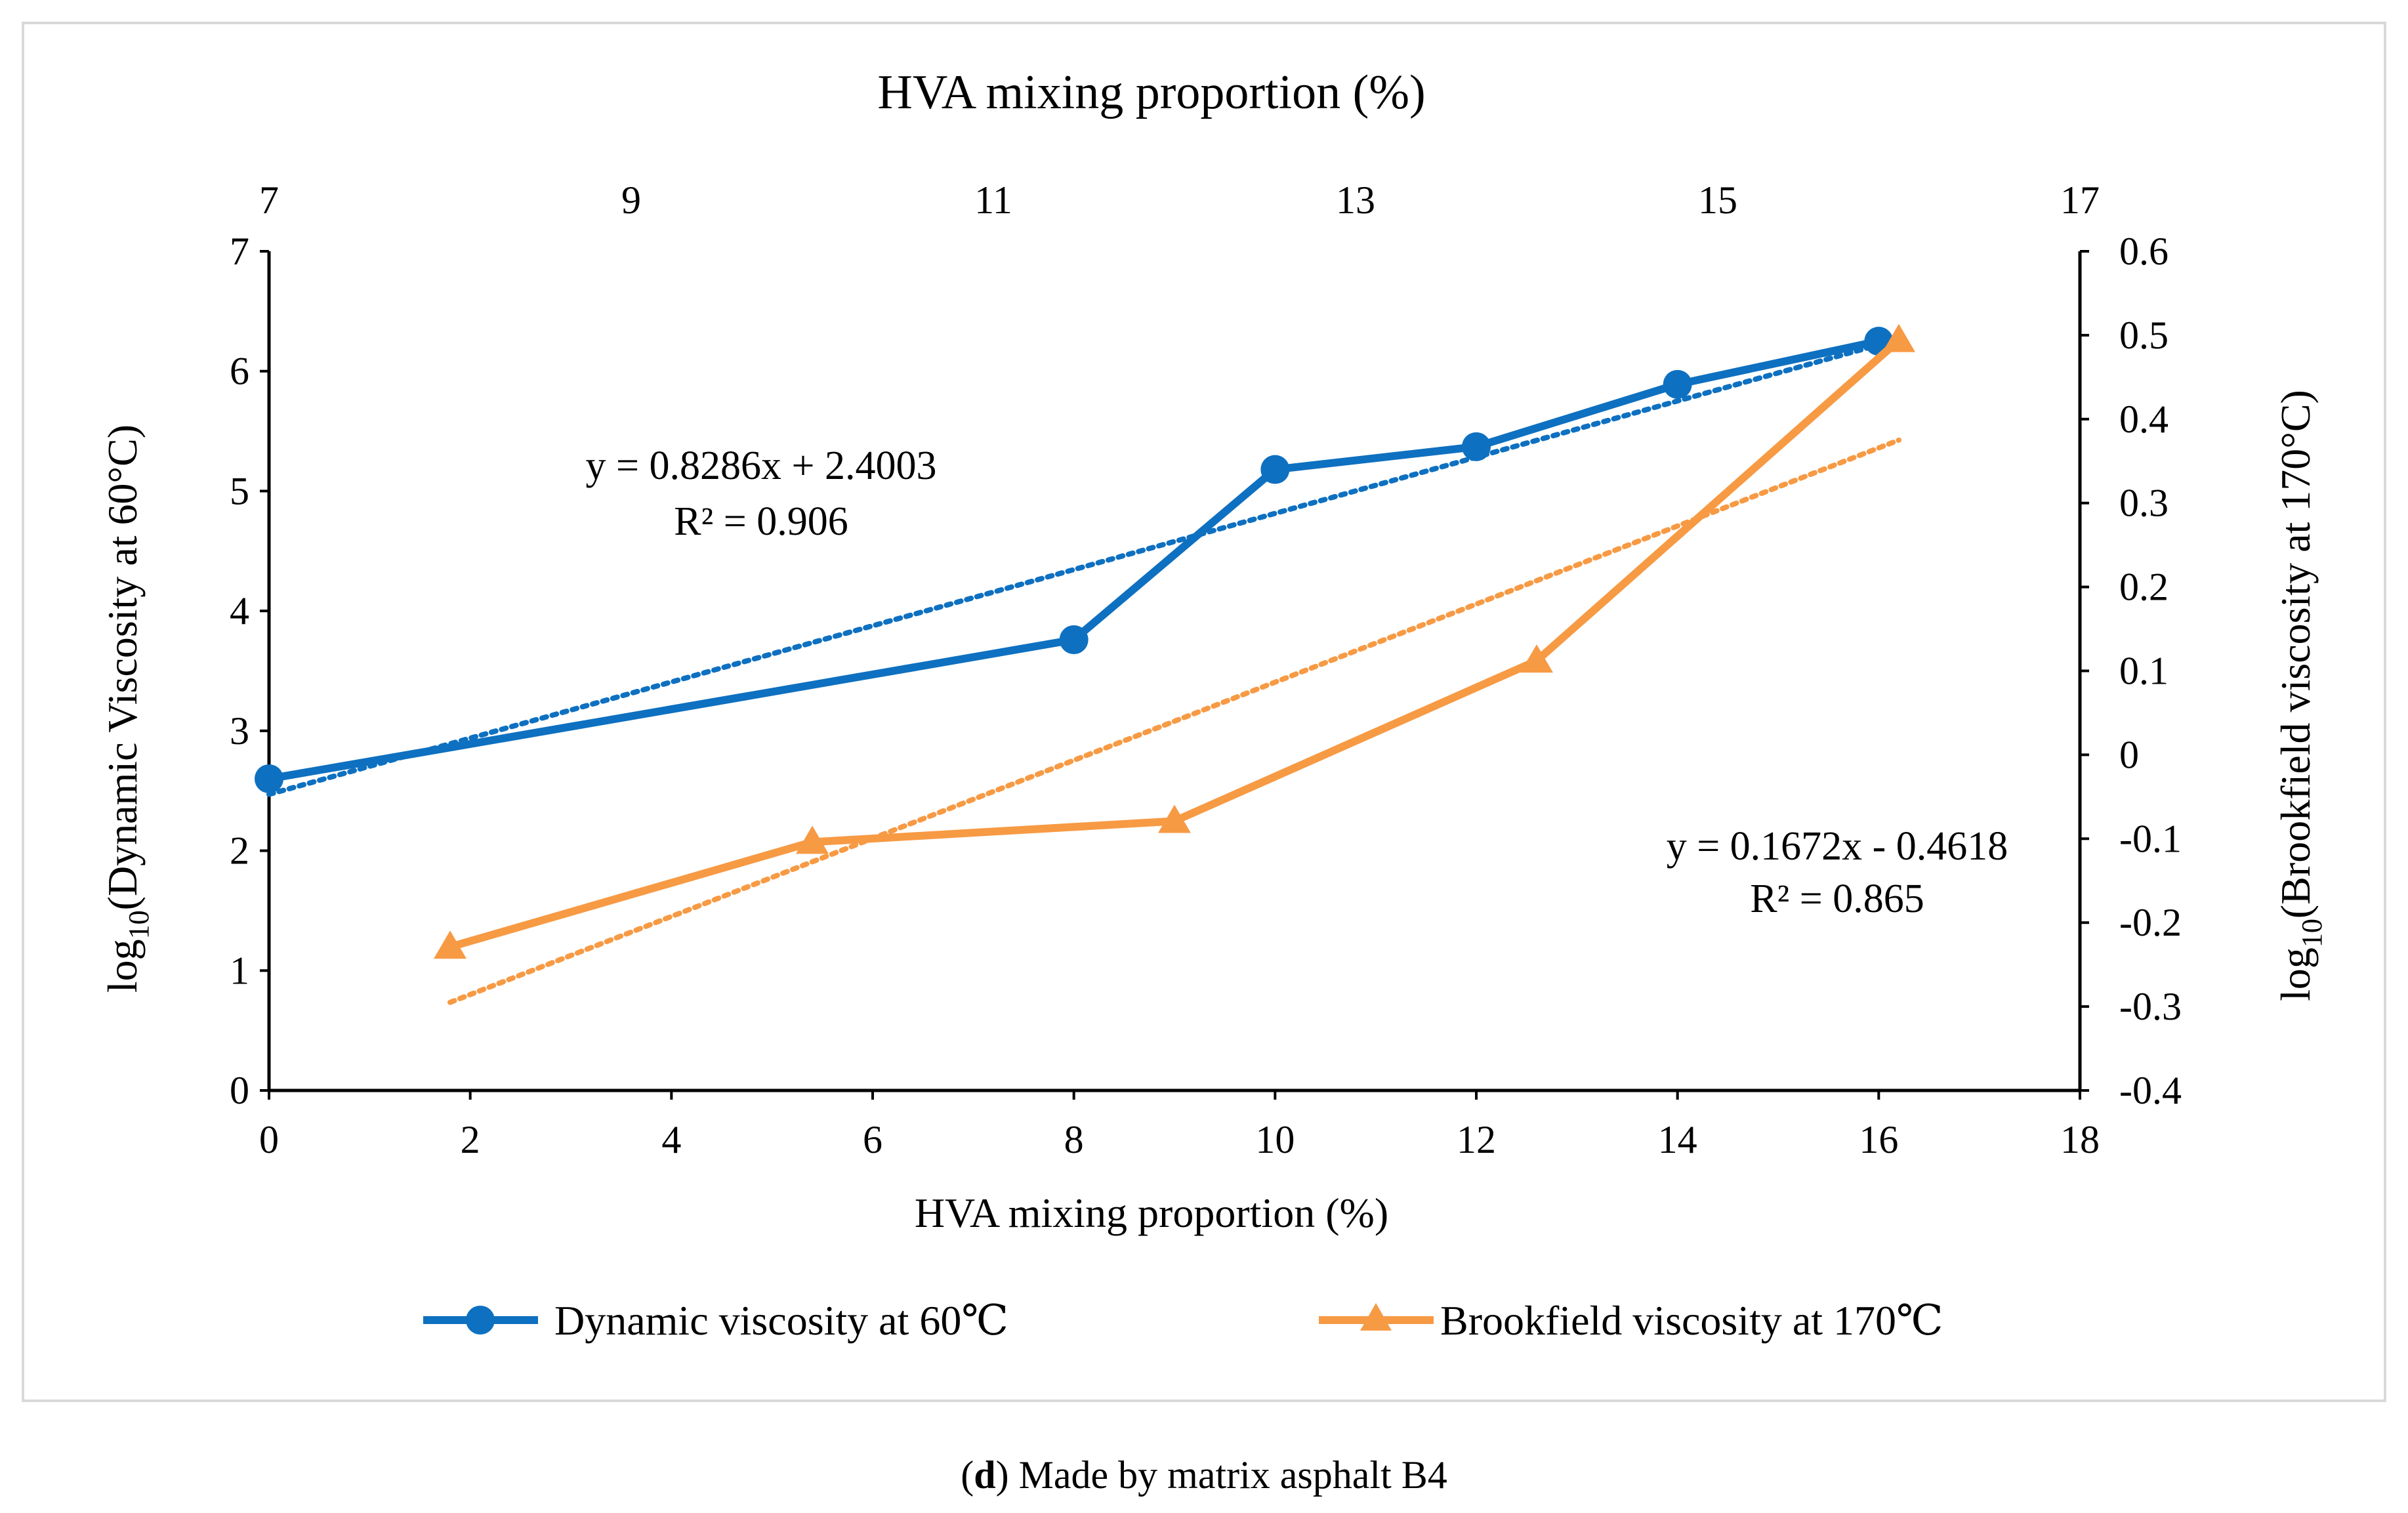  I want to click on left-axis-ticks: 0 1 2 3 4 5 6 7, so click(250, 671).